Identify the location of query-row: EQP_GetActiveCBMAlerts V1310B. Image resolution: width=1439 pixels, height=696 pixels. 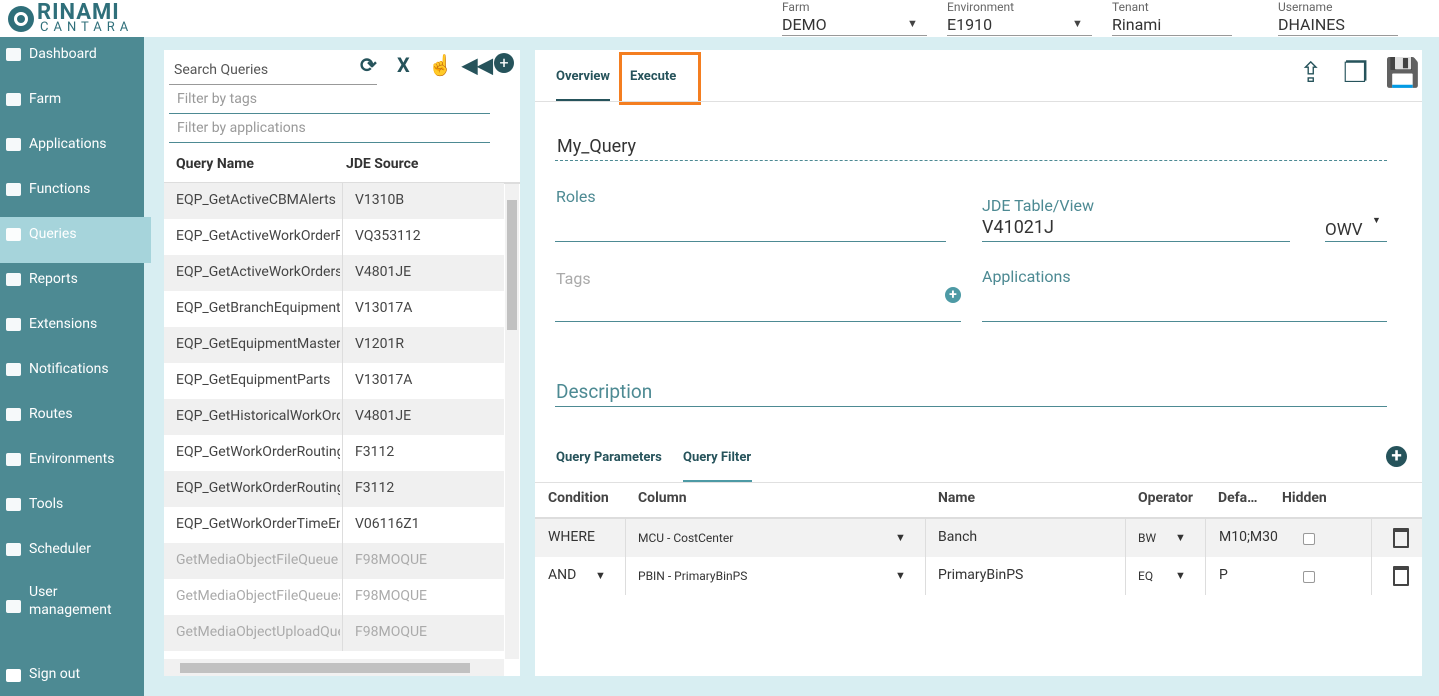
(334, 201).